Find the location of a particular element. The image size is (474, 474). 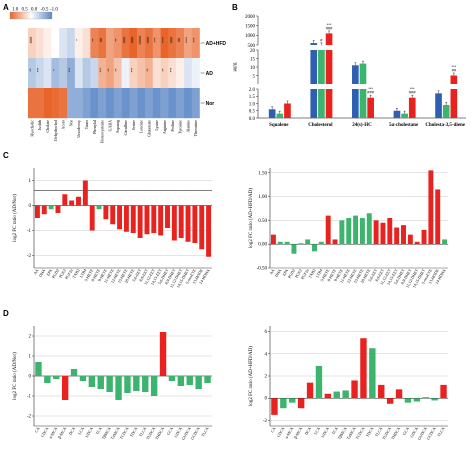

x-tick-label: TDCA is located at coordinates (370, 432).